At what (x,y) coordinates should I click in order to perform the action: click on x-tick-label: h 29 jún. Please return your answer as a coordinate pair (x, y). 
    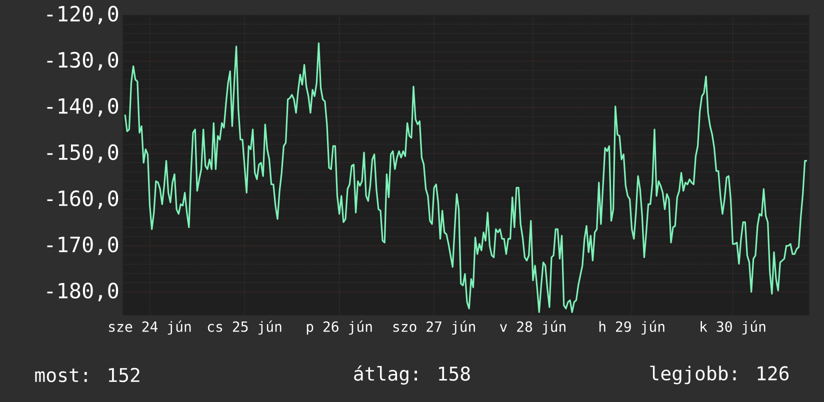
    Looking at the image, I should click on (631, 327).